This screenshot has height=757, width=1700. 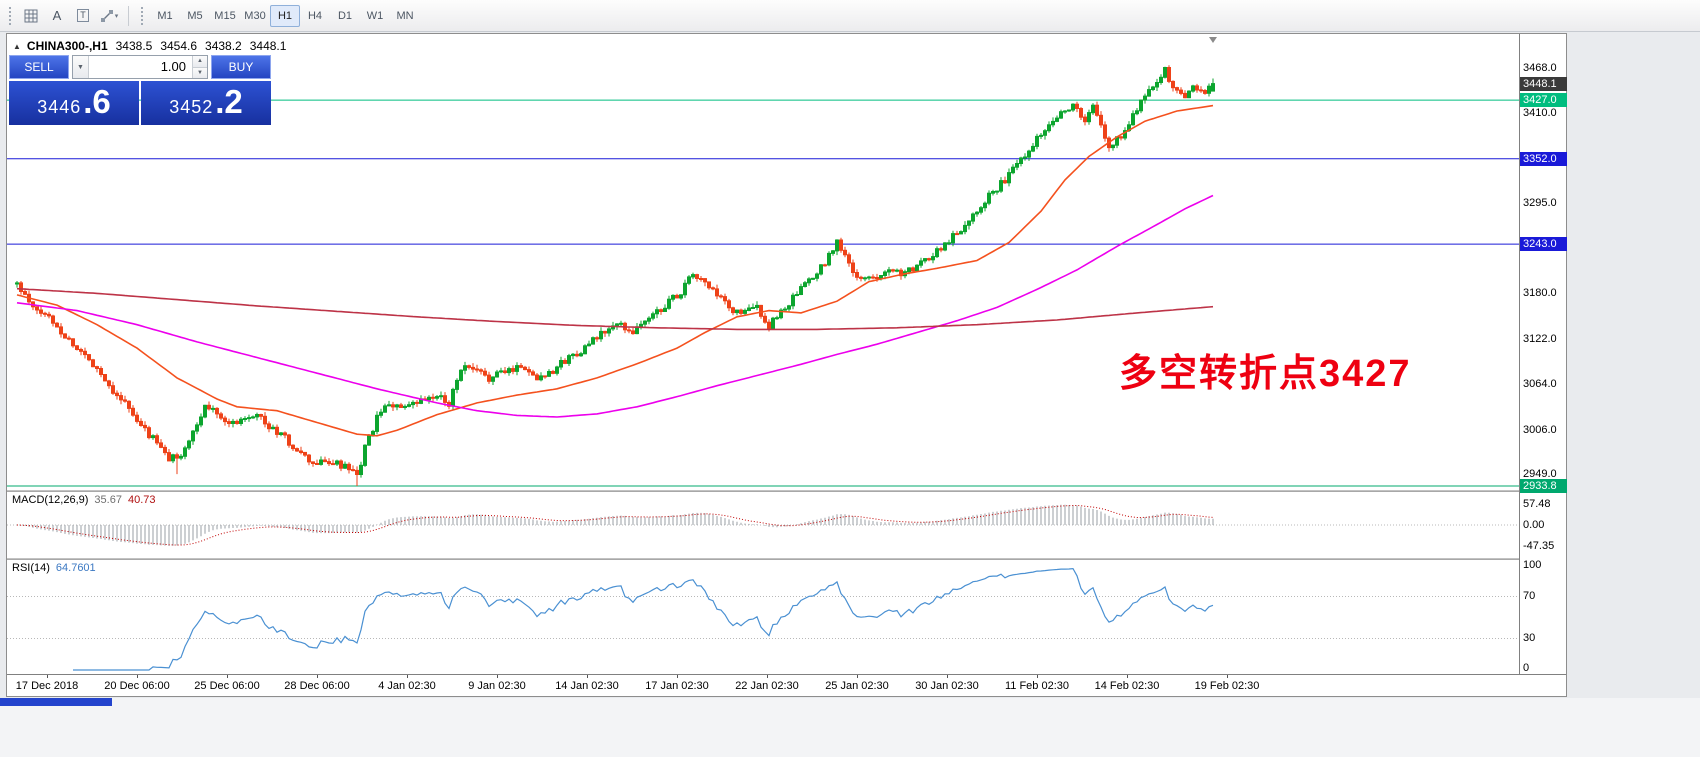 What do you see at coordinates (1127, 686) in the screenshot?
I see `time-tick-label: 14 Feb 02:30` at bounding box center [1127, 686].